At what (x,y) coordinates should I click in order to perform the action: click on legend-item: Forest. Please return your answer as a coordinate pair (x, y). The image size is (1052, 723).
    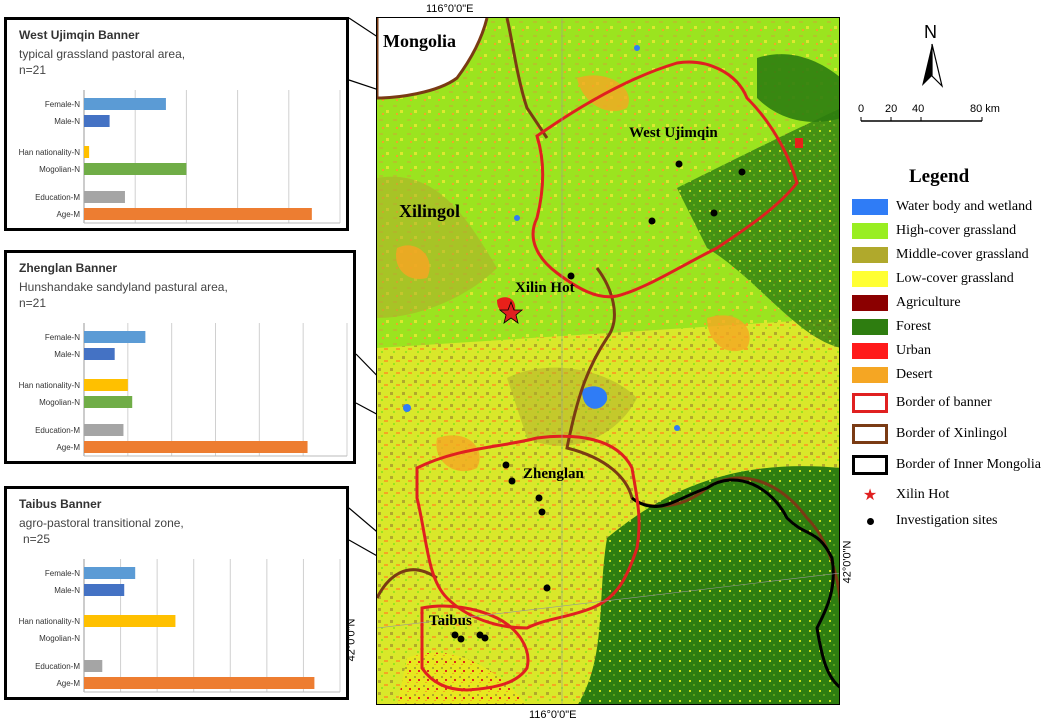
    Looking at the image, I should click on (891, 327).